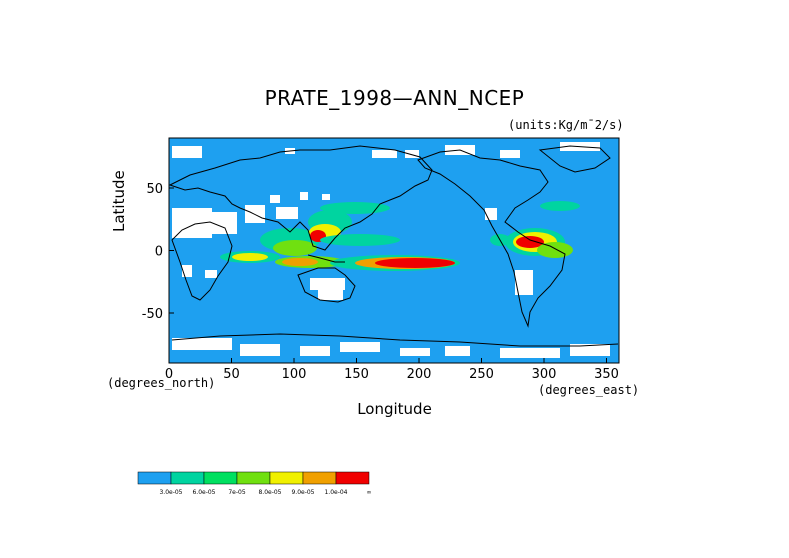 The height and width of the screenshot is (558, 789). What do you see at coordinates (169, 374) in the screenshot?
I see `x-tick-label: 0` at bounding box center [169, 374].